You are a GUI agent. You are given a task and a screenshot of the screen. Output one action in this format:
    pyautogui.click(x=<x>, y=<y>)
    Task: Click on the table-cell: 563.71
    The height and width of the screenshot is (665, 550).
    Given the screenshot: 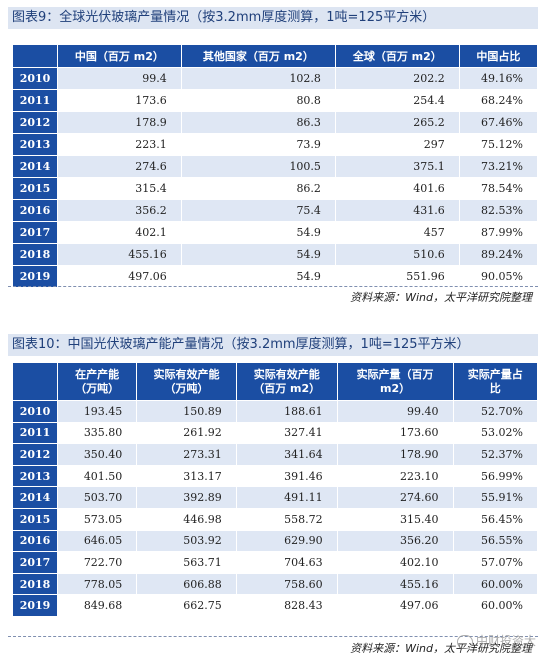 What is the action you would take?
    pyautogui.click(x=186, y=562)
    